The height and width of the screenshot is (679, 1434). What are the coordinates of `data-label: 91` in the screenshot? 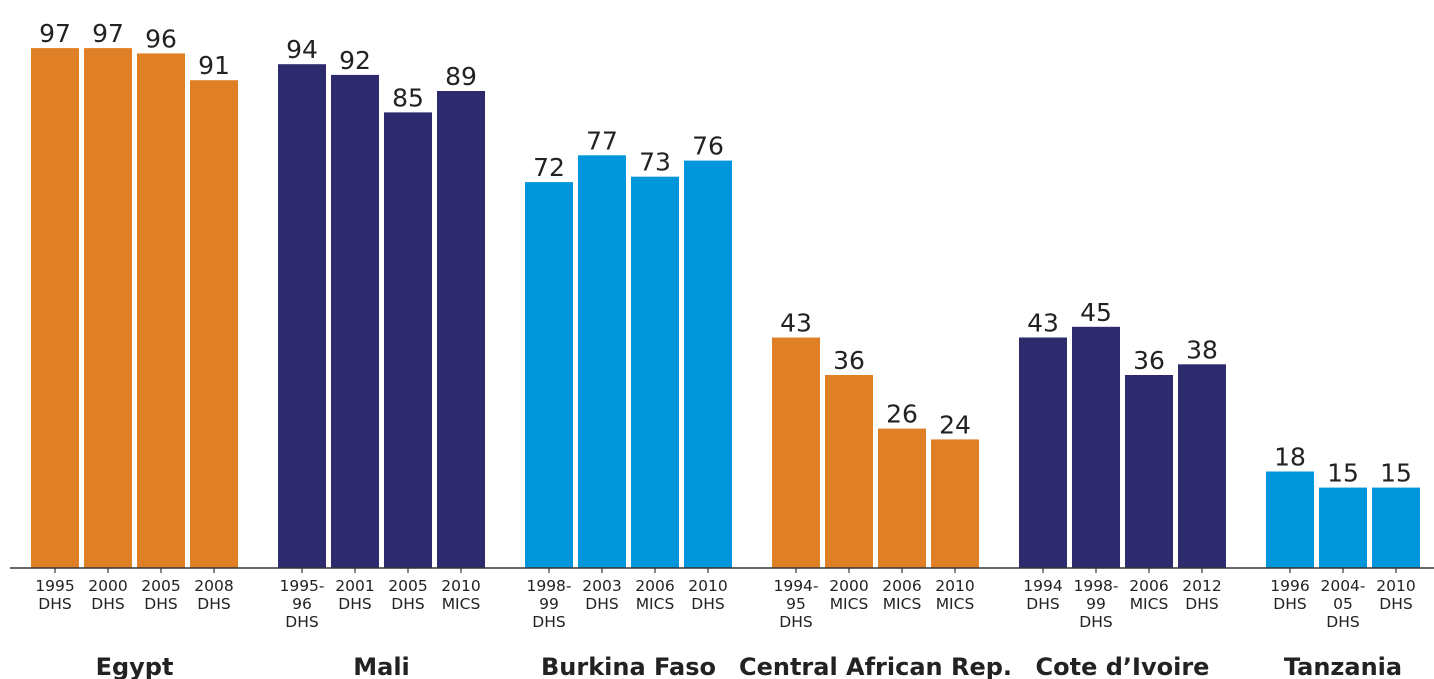 It's located at (214, 65).